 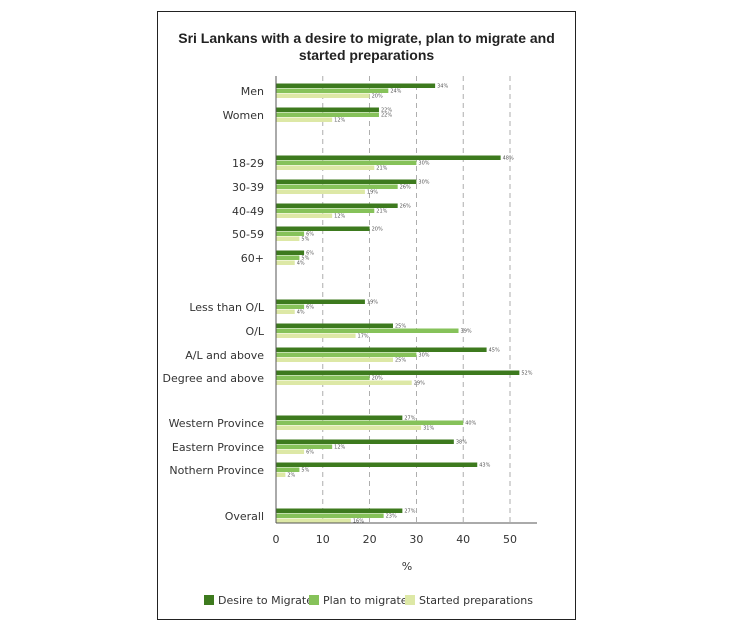 I want to click on value-label-women-series-2: 22%, so click(x=386, y=116).